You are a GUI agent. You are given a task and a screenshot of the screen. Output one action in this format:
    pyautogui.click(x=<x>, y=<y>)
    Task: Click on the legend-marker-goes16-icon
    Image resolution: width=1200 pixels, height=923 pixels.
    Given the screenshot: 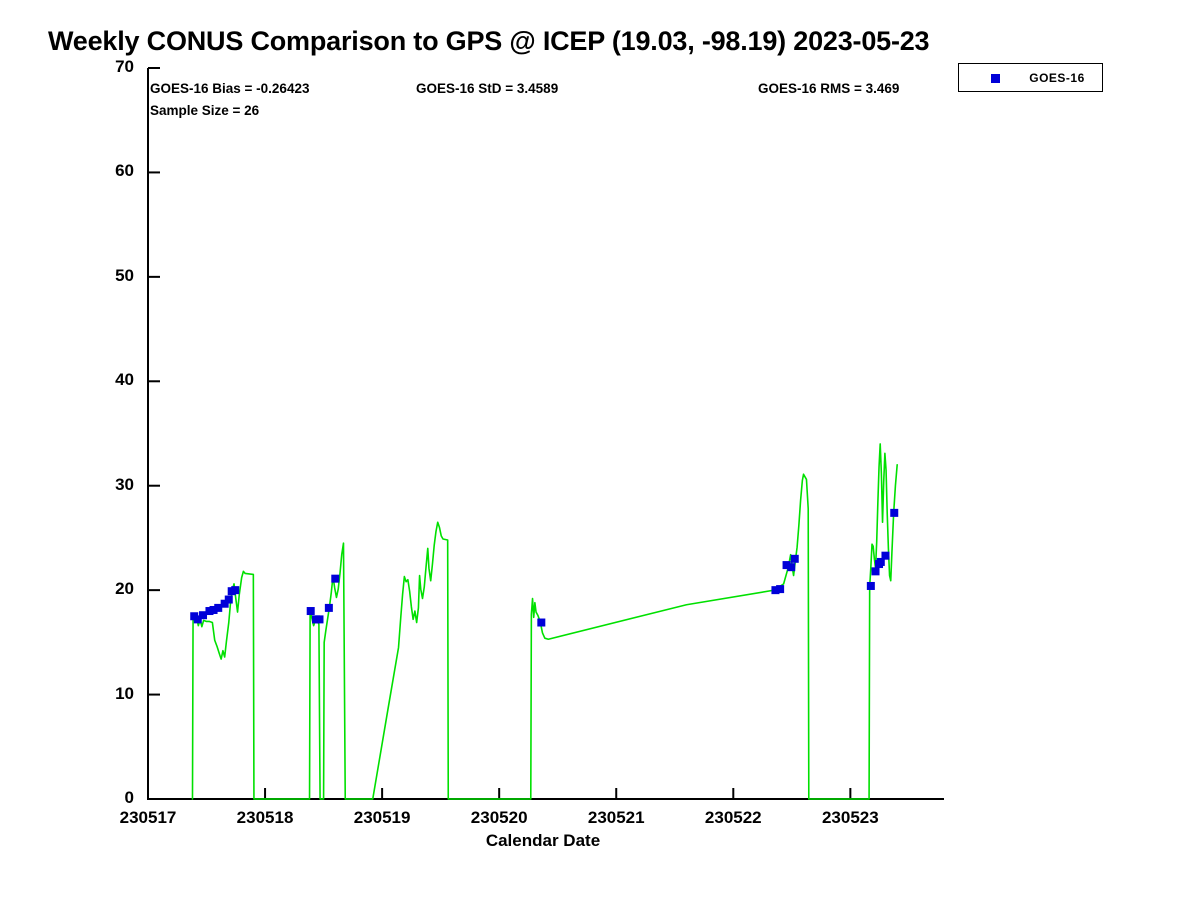 What is the action you would take?
    pyautogui.click(x=995, y=78)
    